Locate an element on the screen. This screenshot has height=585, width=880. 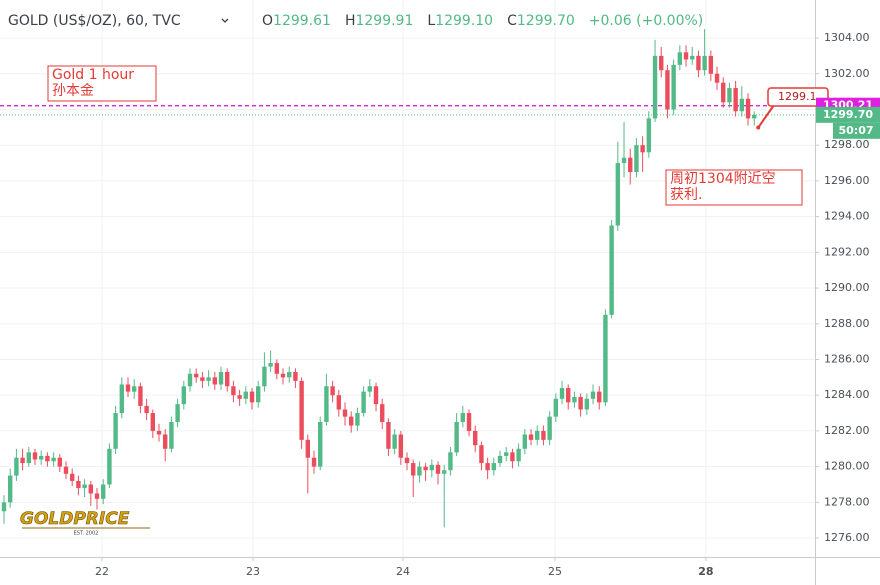
x-tick-label: 28 is located at coordinates (705, 571).